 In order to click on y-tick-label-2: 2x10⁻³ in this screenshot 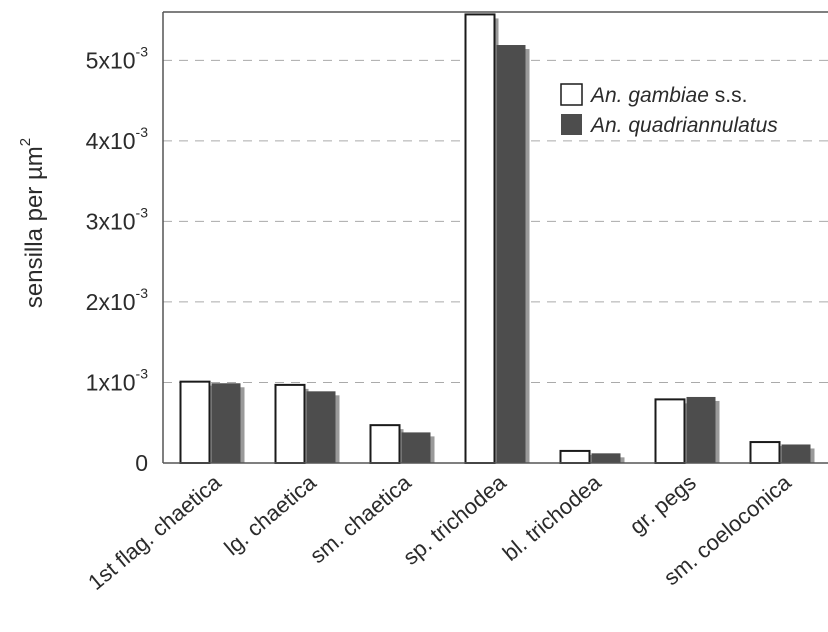, I will do `click(117, 300)`.